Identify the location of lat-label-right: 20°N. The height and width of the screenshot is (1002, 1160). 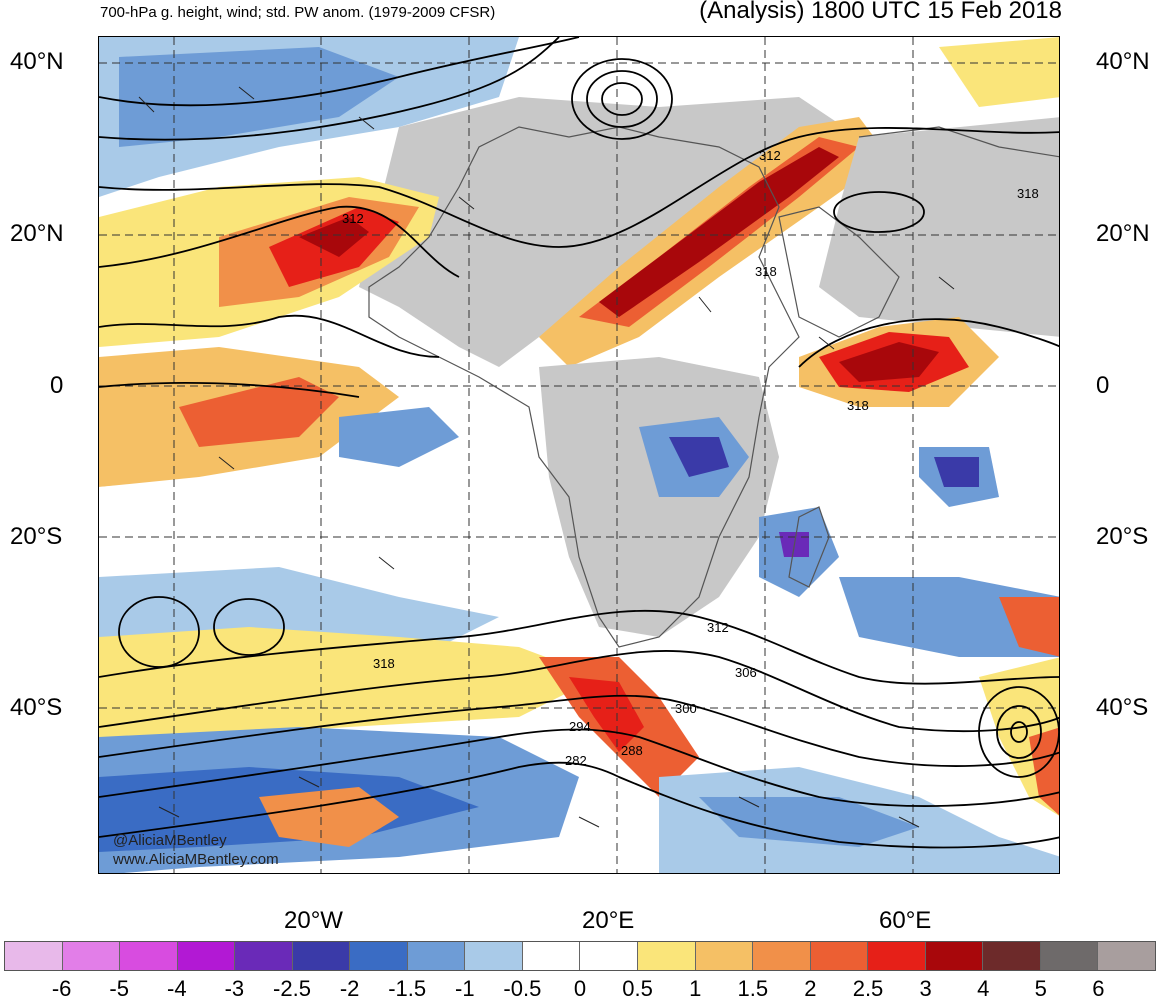
(1123, 233).